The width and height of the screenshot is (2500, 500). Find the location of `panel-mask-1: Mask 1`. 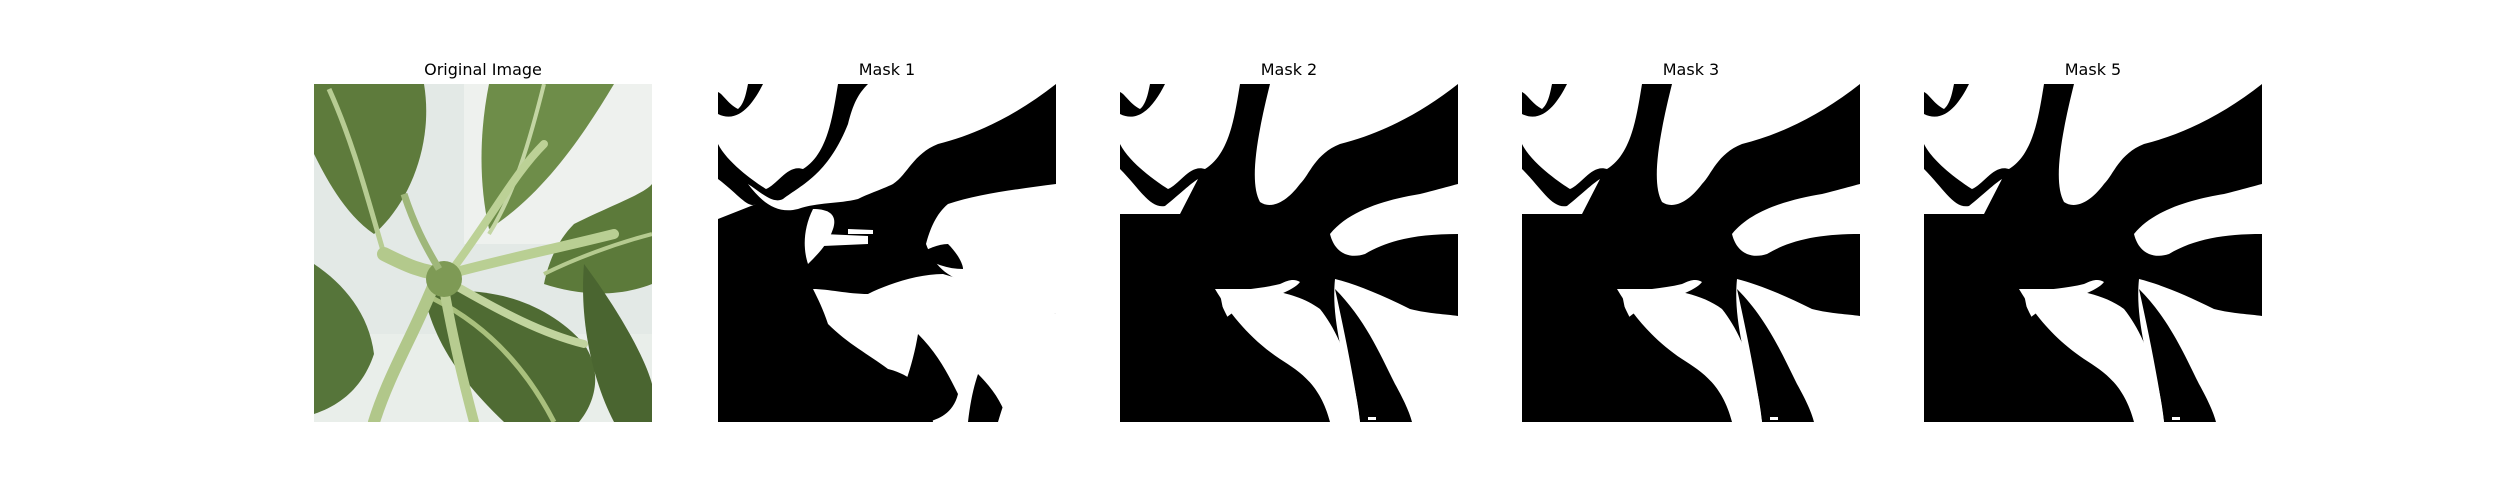

panel-mask-1: Mask 1 is located at coordinates (887, 250).